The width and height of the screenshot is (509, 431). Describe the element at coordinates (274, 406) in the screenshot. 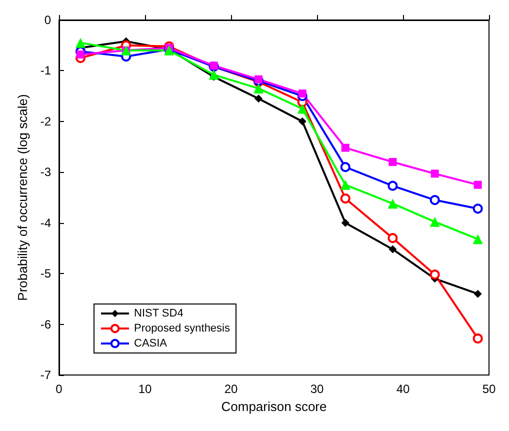

I see `x-axis-title: Comparison score` at that location.